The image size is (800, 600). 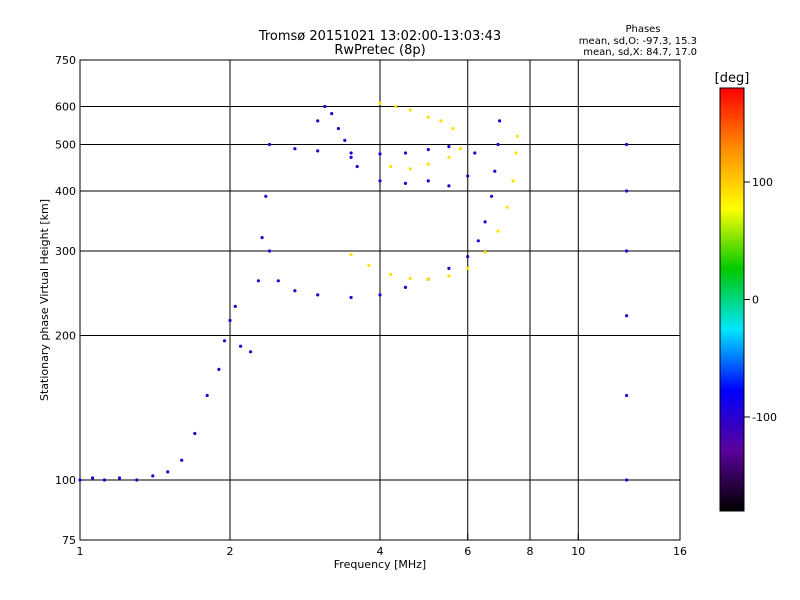 I want to click on y-tick-label: 600, so click(x=65, y=107).